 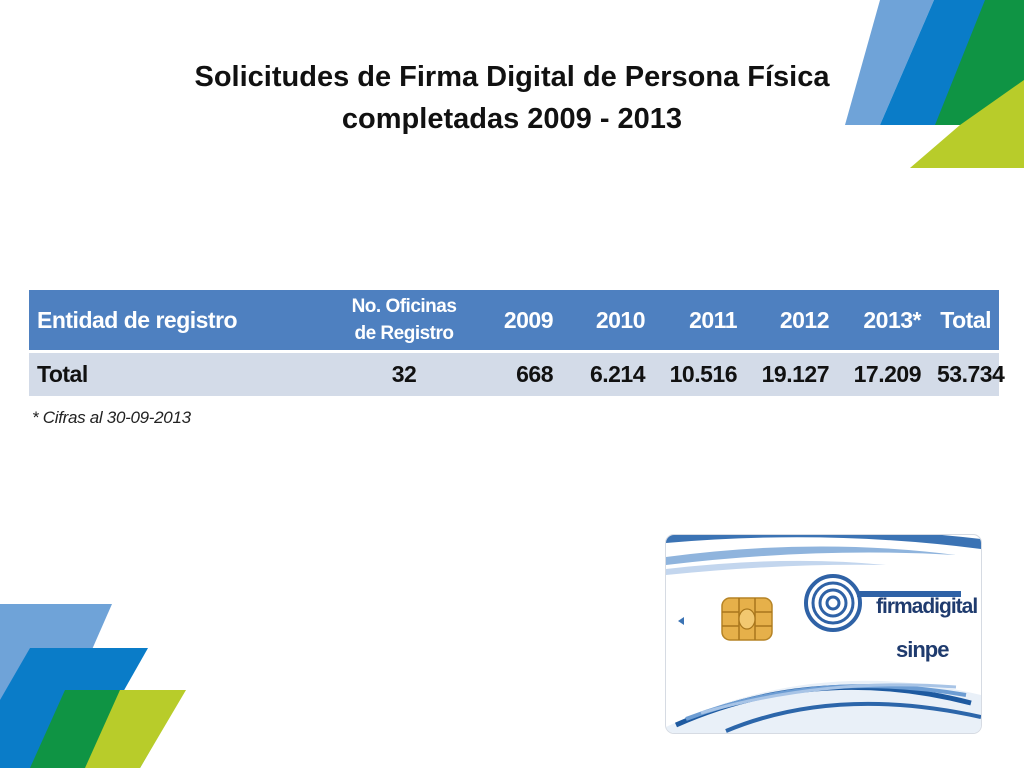 I want to click on cell-2009: 668, so click(x=515, y=373).